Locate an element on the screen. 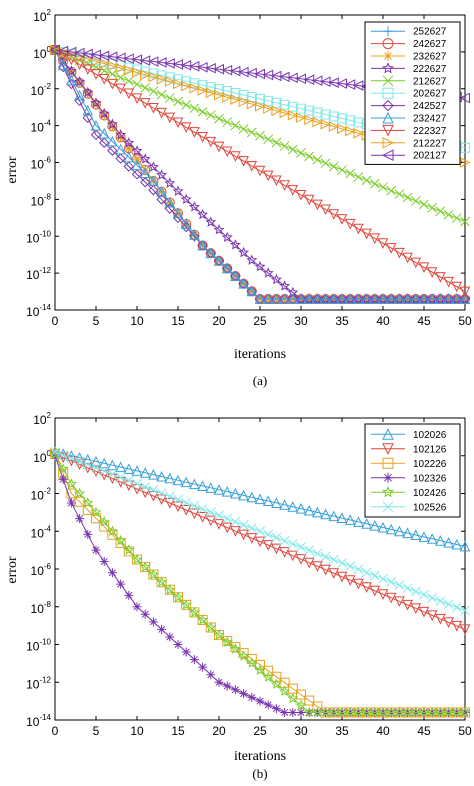 The width and height of the screenshot is (474, 786). x-tick-label: 15 is located at coordinates (178, 321).